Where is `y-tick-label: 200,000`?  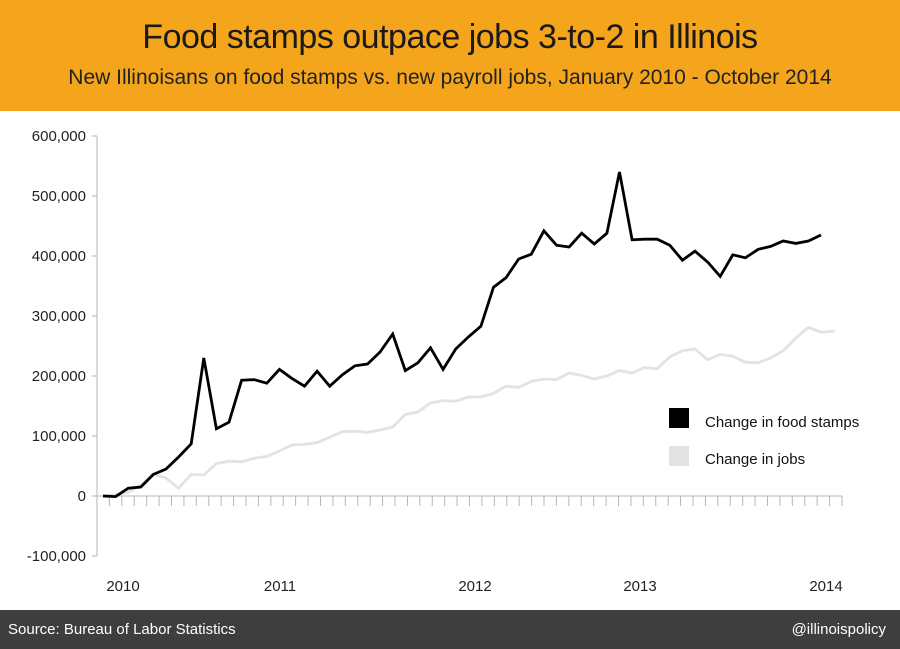
y-tick-label: 200,000 is located at coordinates (59, 376).